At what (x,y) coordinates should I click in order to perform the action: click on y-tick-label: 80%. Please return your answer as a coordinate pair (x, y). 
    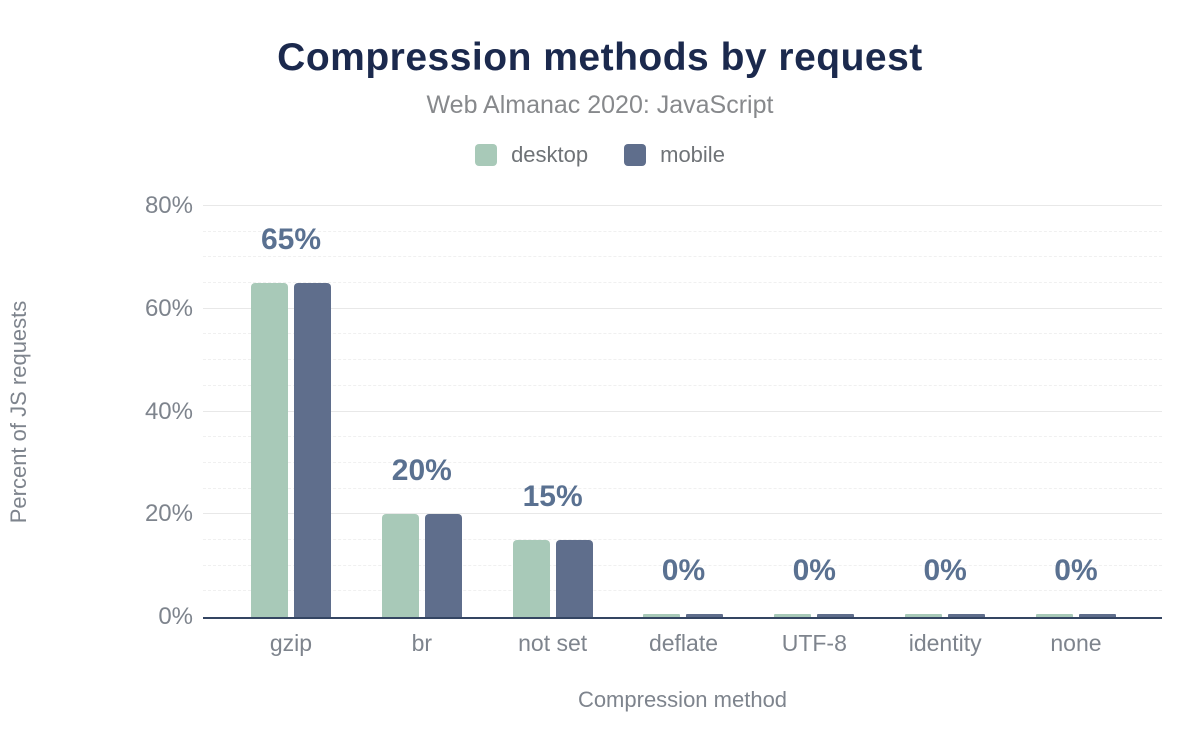
    Looking at the image, I should click on (168, 205).